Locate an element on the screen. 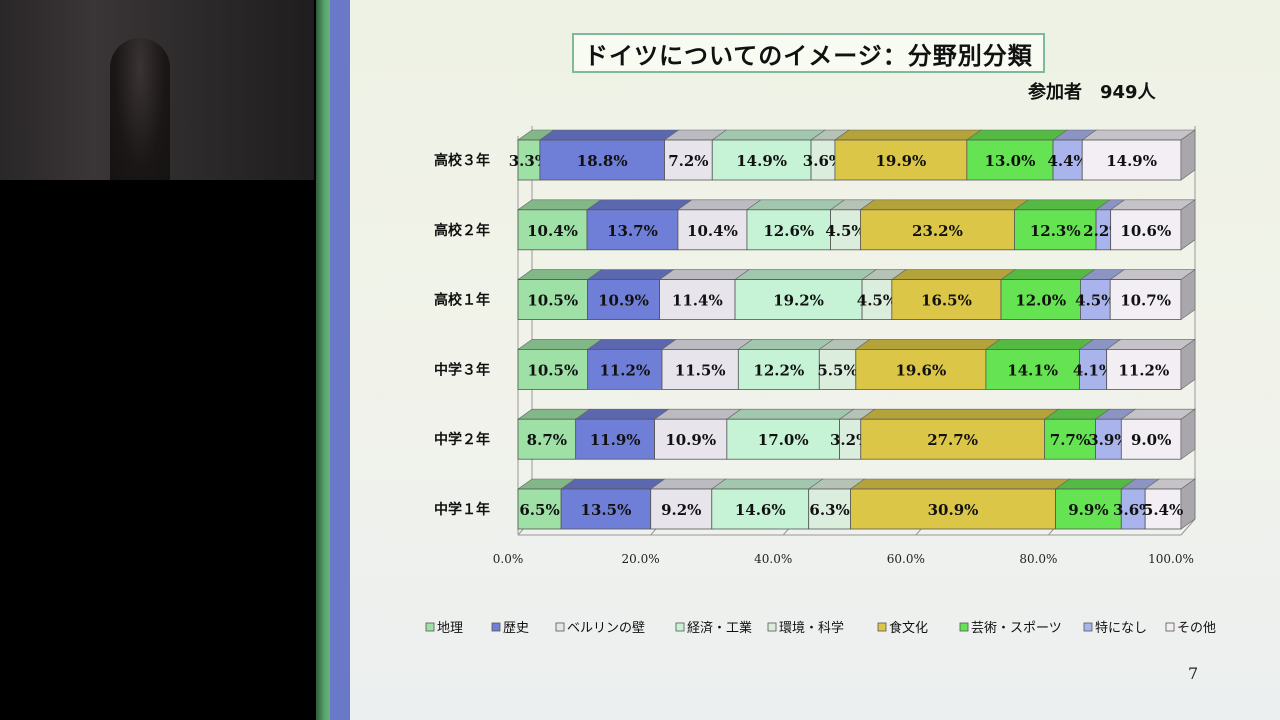  data-label: 13.5% is located at coordinates (606, 510).